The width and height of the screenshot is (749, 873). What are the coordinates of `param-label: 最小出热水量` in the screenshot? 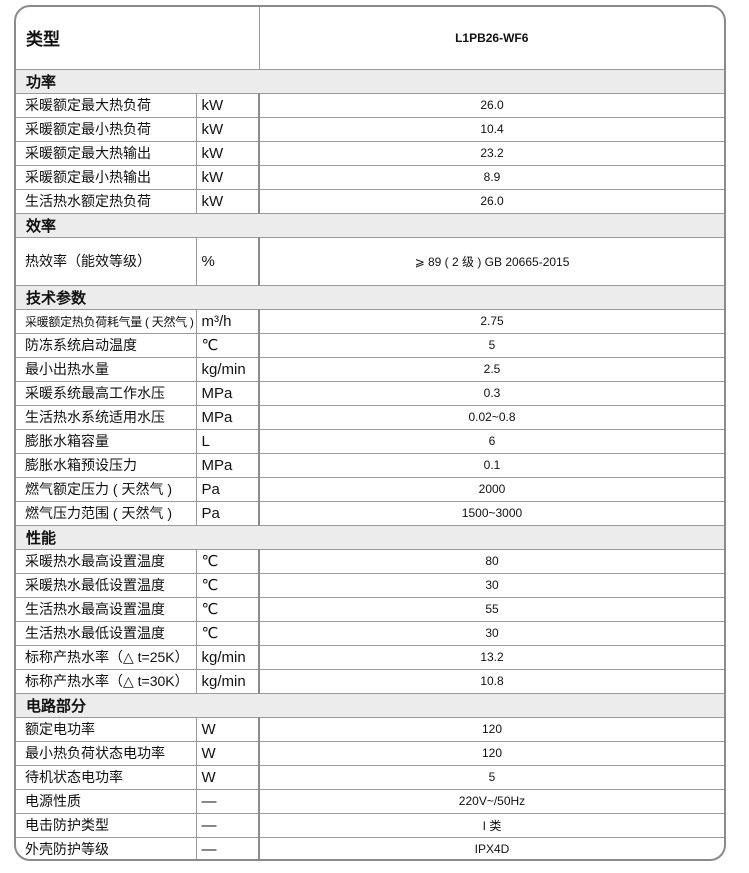 It's located at (106, 369).